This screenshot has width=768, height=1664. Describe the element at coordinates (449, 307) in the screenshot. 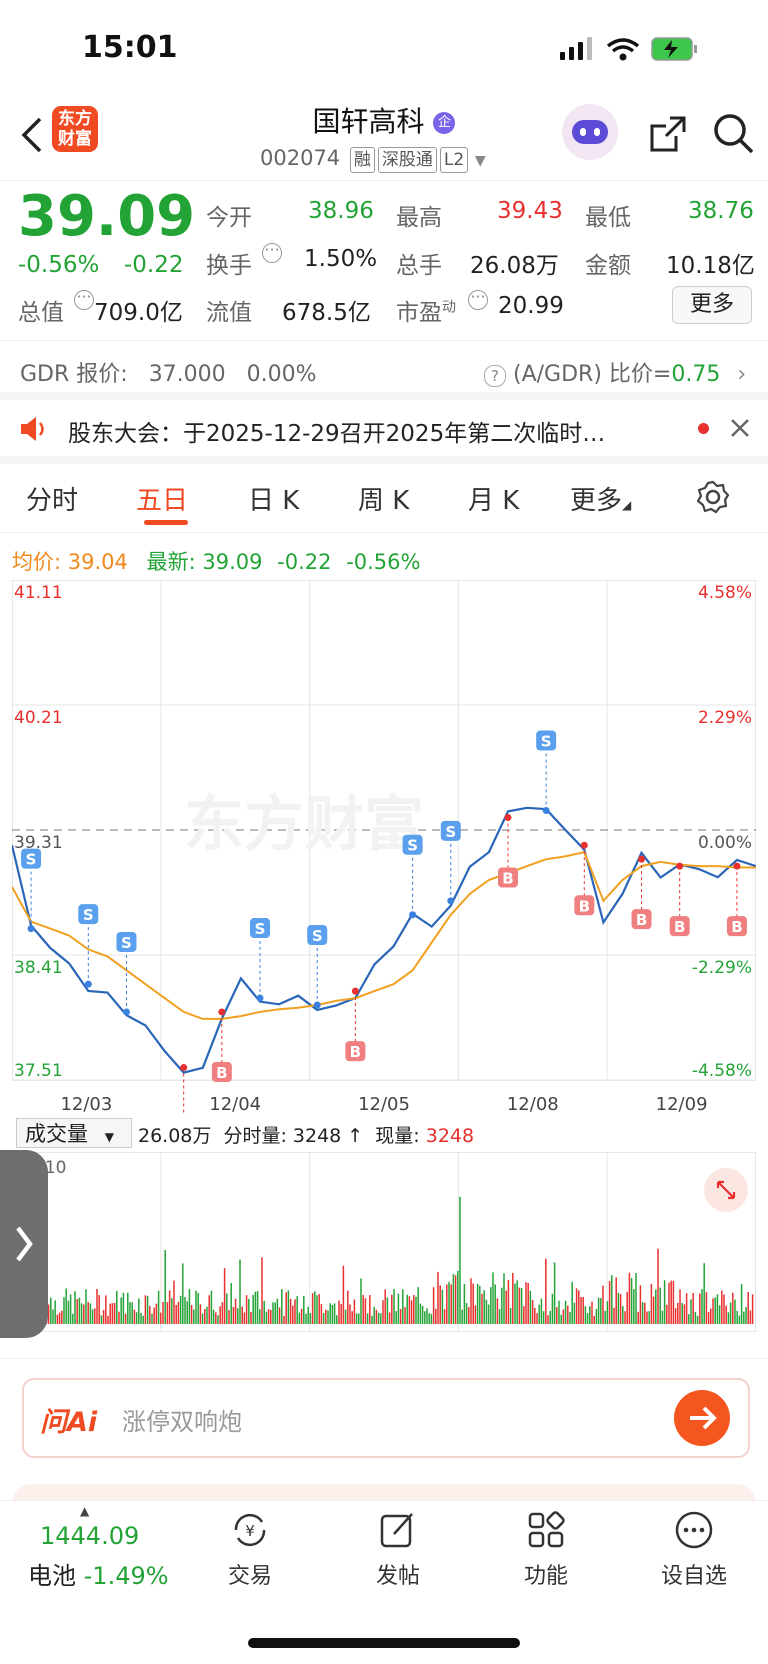

I see `pe-dynamic: 动` at that location.